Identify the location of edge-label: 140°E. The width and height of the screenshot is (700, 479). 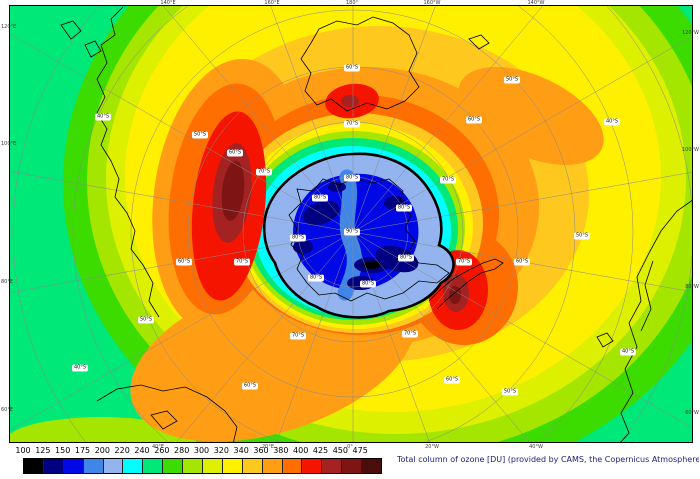
(168, 3).